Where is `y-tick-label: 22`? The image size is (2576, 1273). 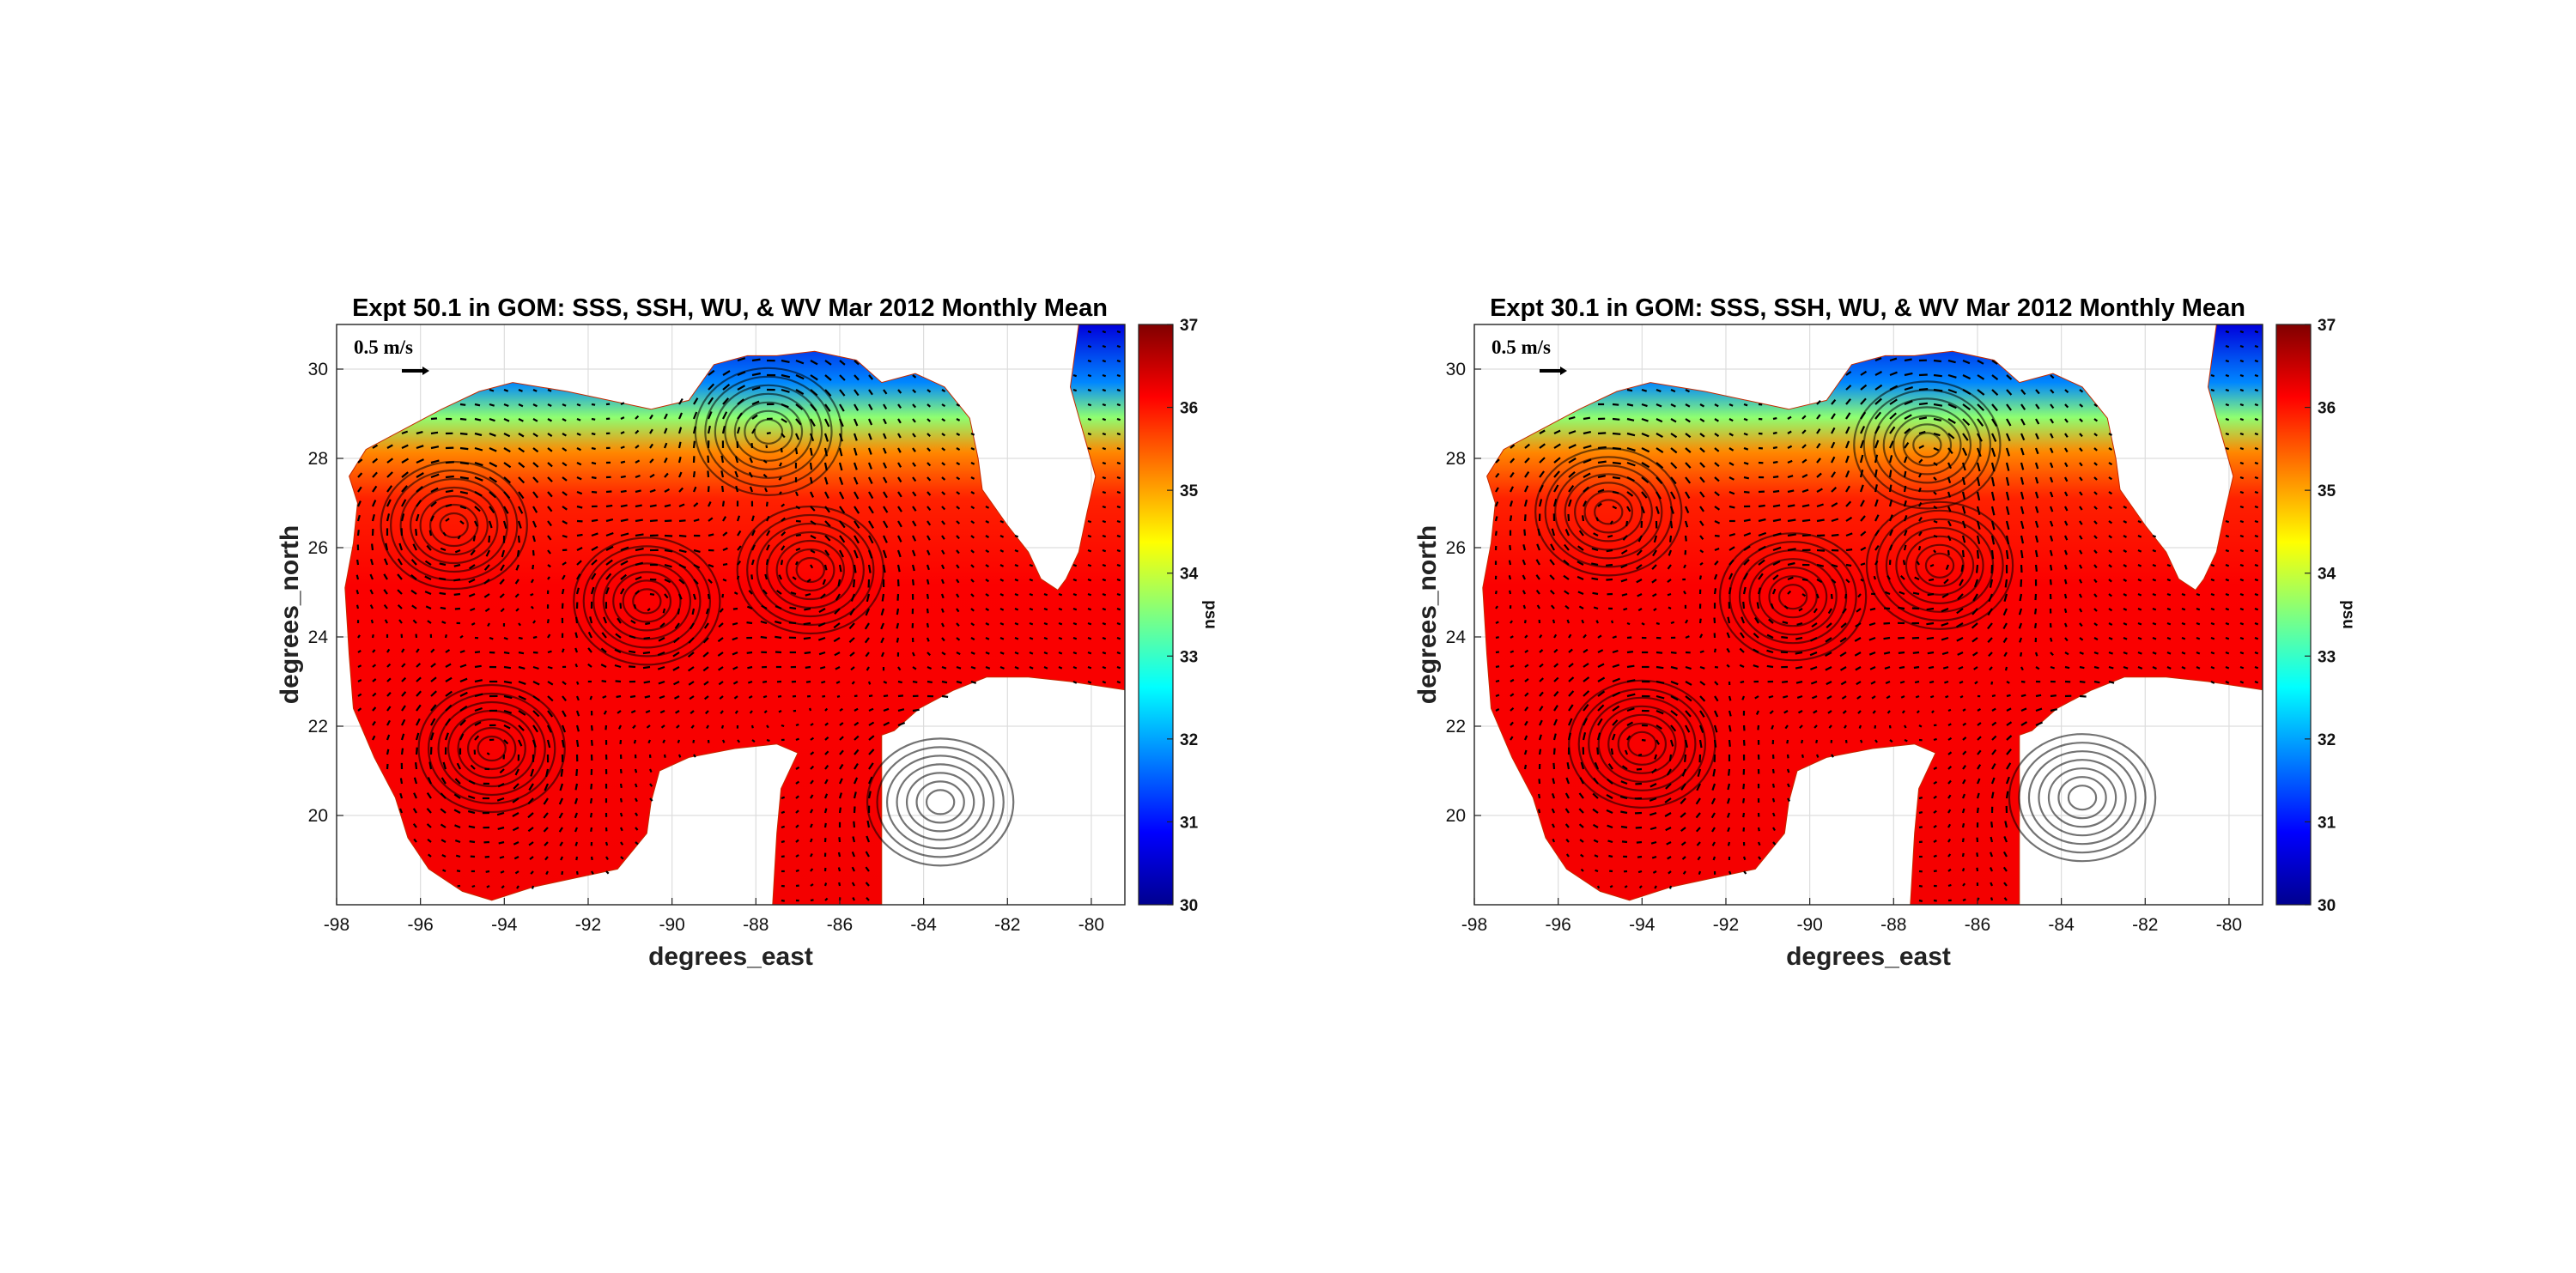 y-tick-label: 22 is located at coordinates (1456, 727).